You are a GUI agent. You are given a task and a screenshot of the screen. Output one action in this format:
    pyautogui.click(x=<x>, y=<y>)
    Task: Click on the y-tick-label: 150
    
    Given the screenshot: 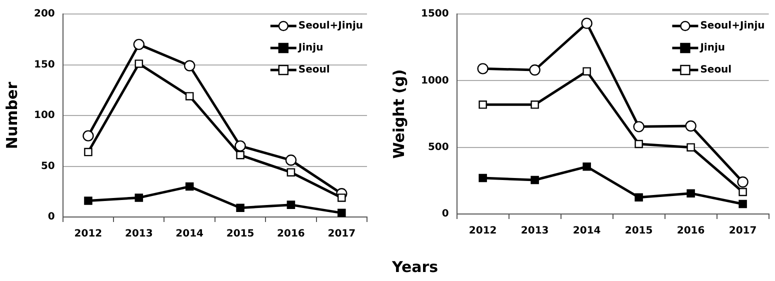 What is the action you would take?
    pyautogui.click(x=44, y=64)
    